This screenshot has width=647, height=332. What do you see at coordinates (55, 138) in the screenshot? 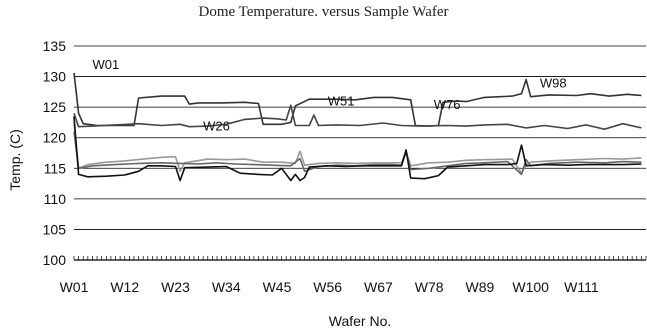
I see `y-tick-label: 120` at bounding box center [55, 138].